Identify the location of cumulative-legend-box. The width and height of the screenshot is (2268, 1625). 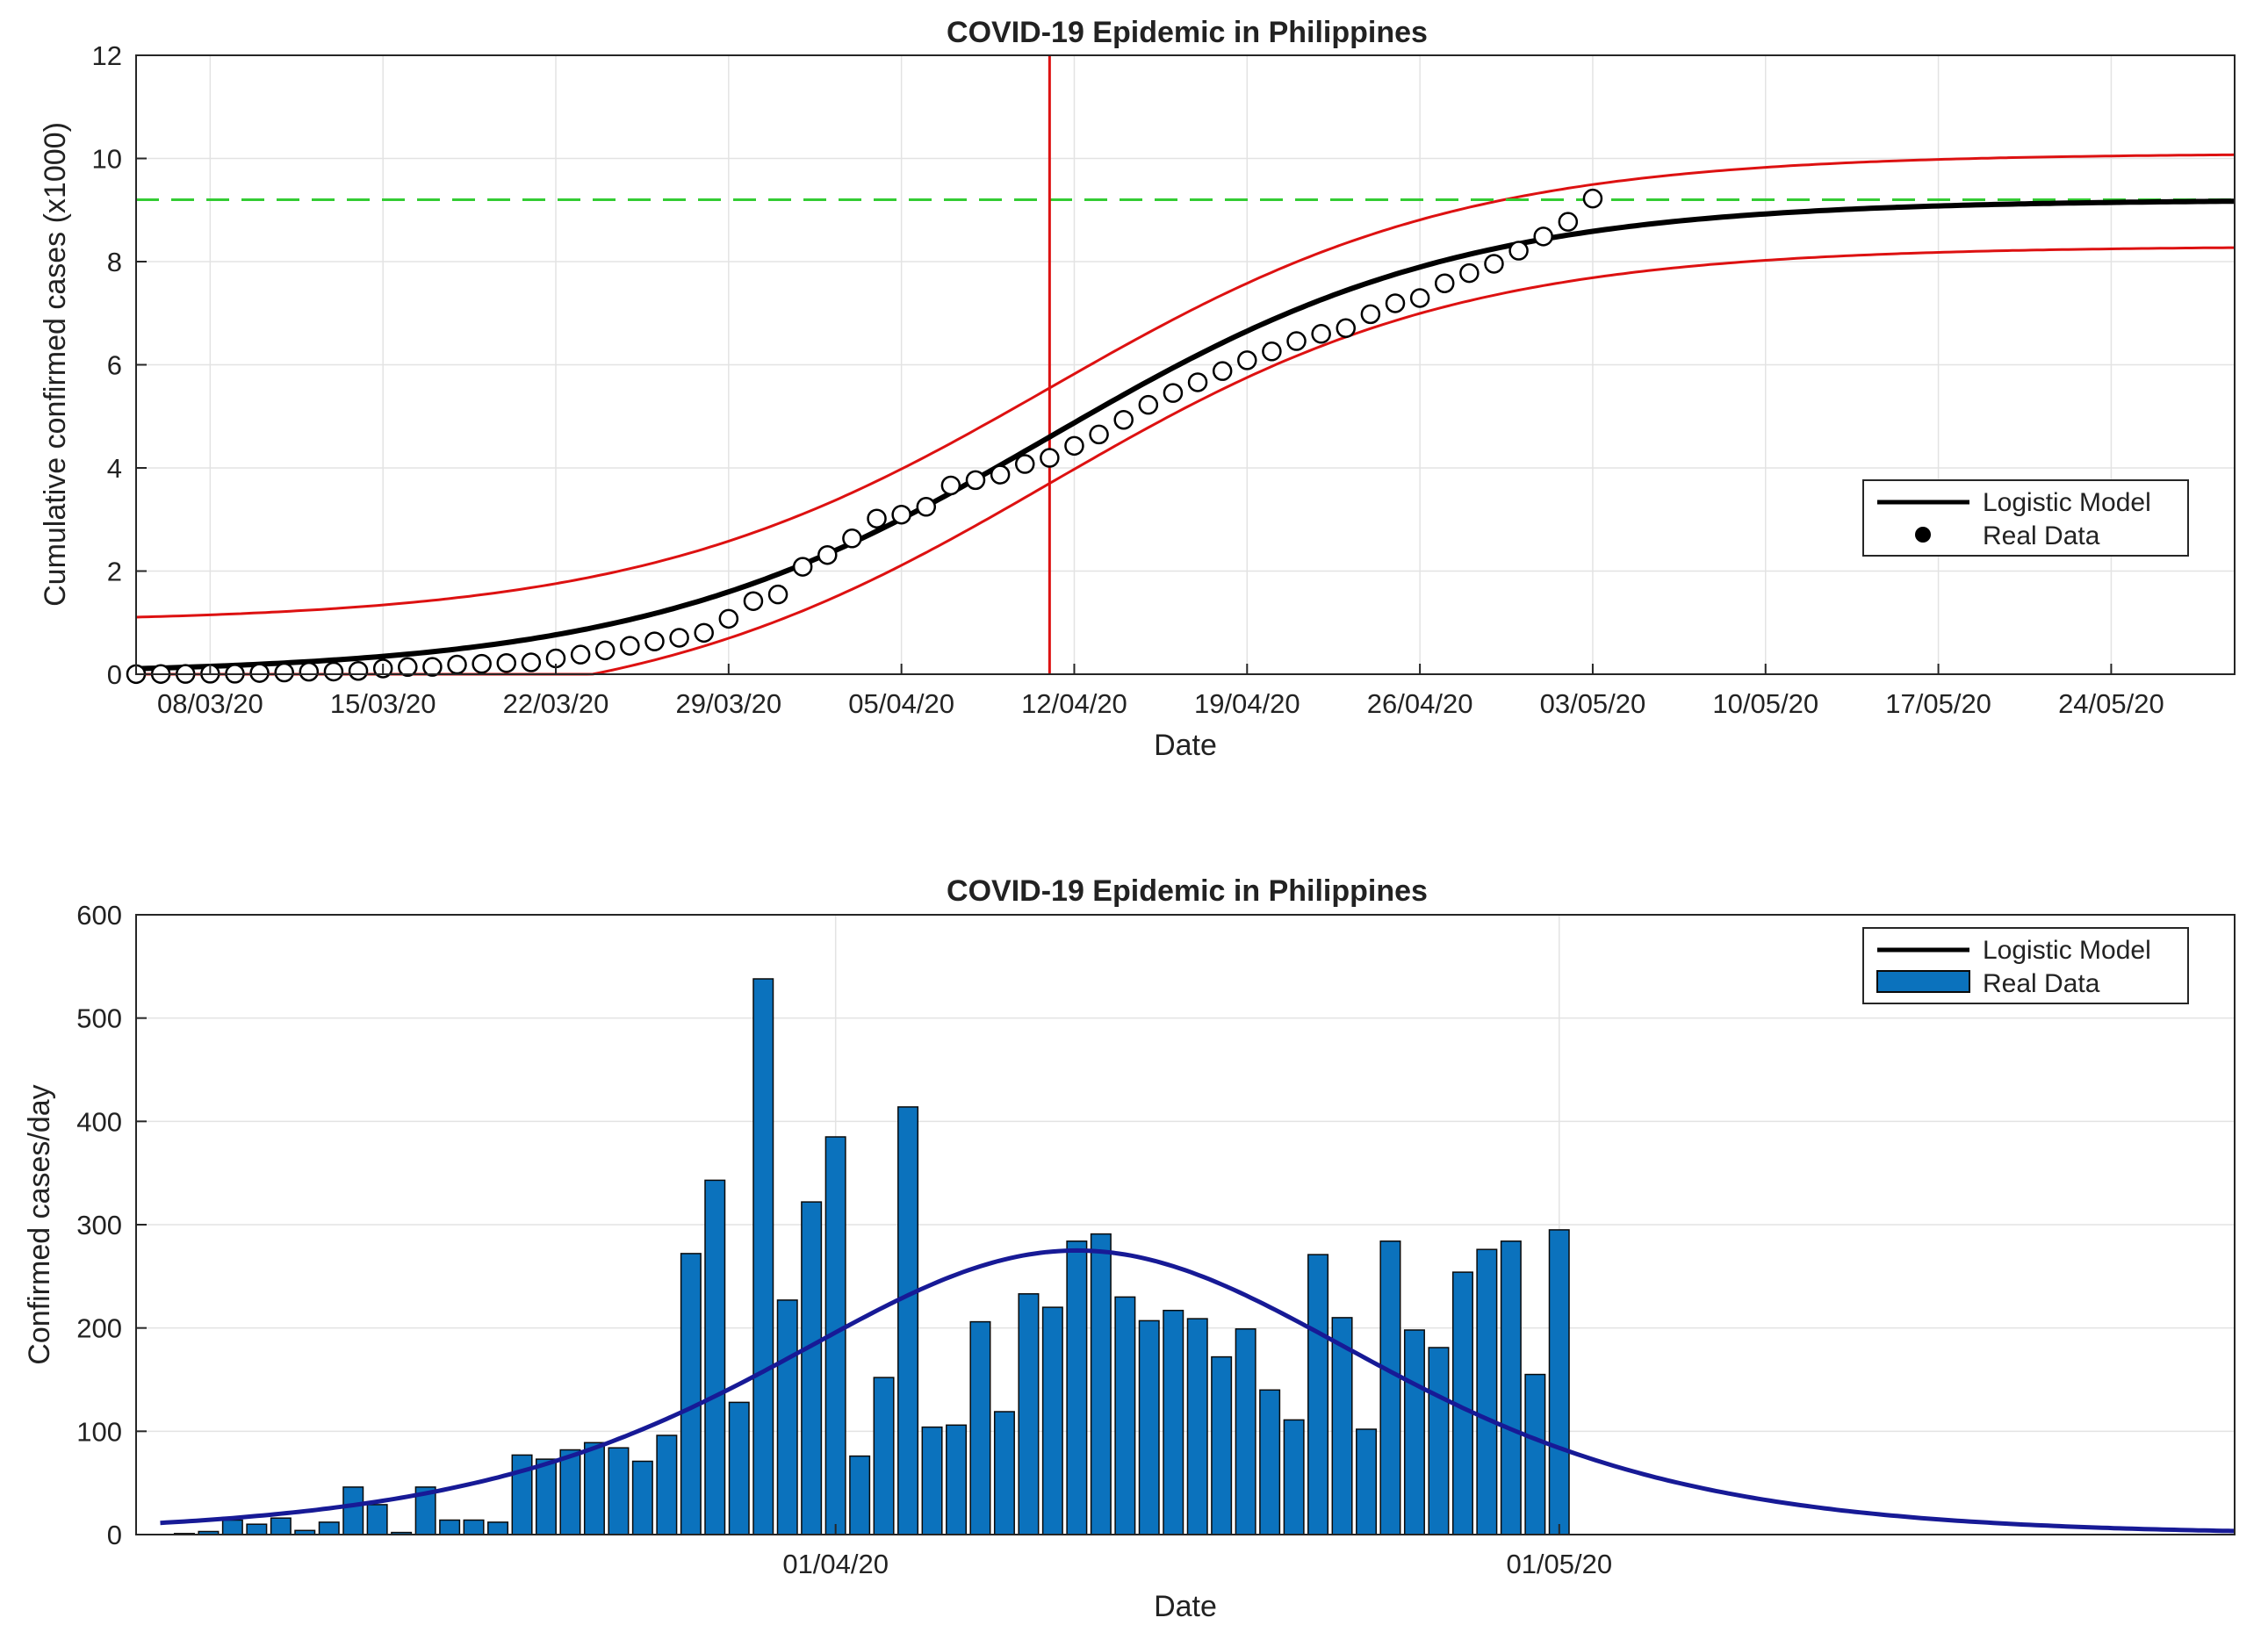
(2025, 518).